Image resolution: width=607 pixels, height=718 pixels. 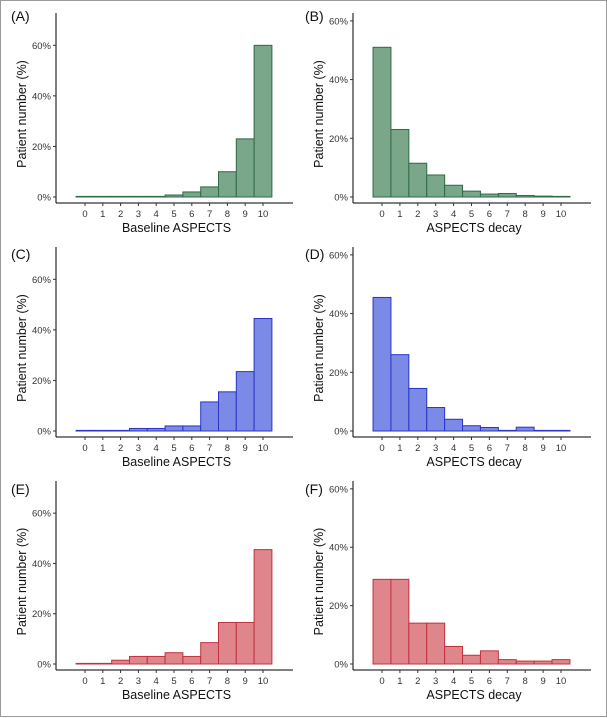 What do you see at coordinates (20, 16) in the screenshot?
I see `panel-label: (A)` at bounding box center [20, 16].